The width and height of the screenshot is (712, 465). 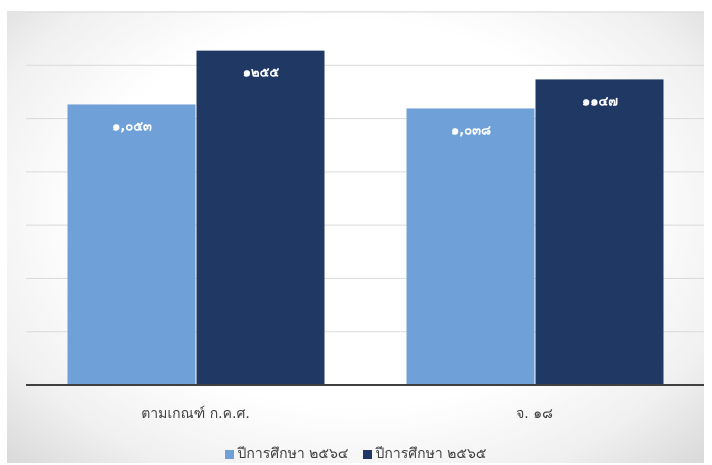 What do you see at coordinates (534, 414) in the screenshot?
I see `category-label-2: จ. ๑๘` at bounding box center [534, 414].